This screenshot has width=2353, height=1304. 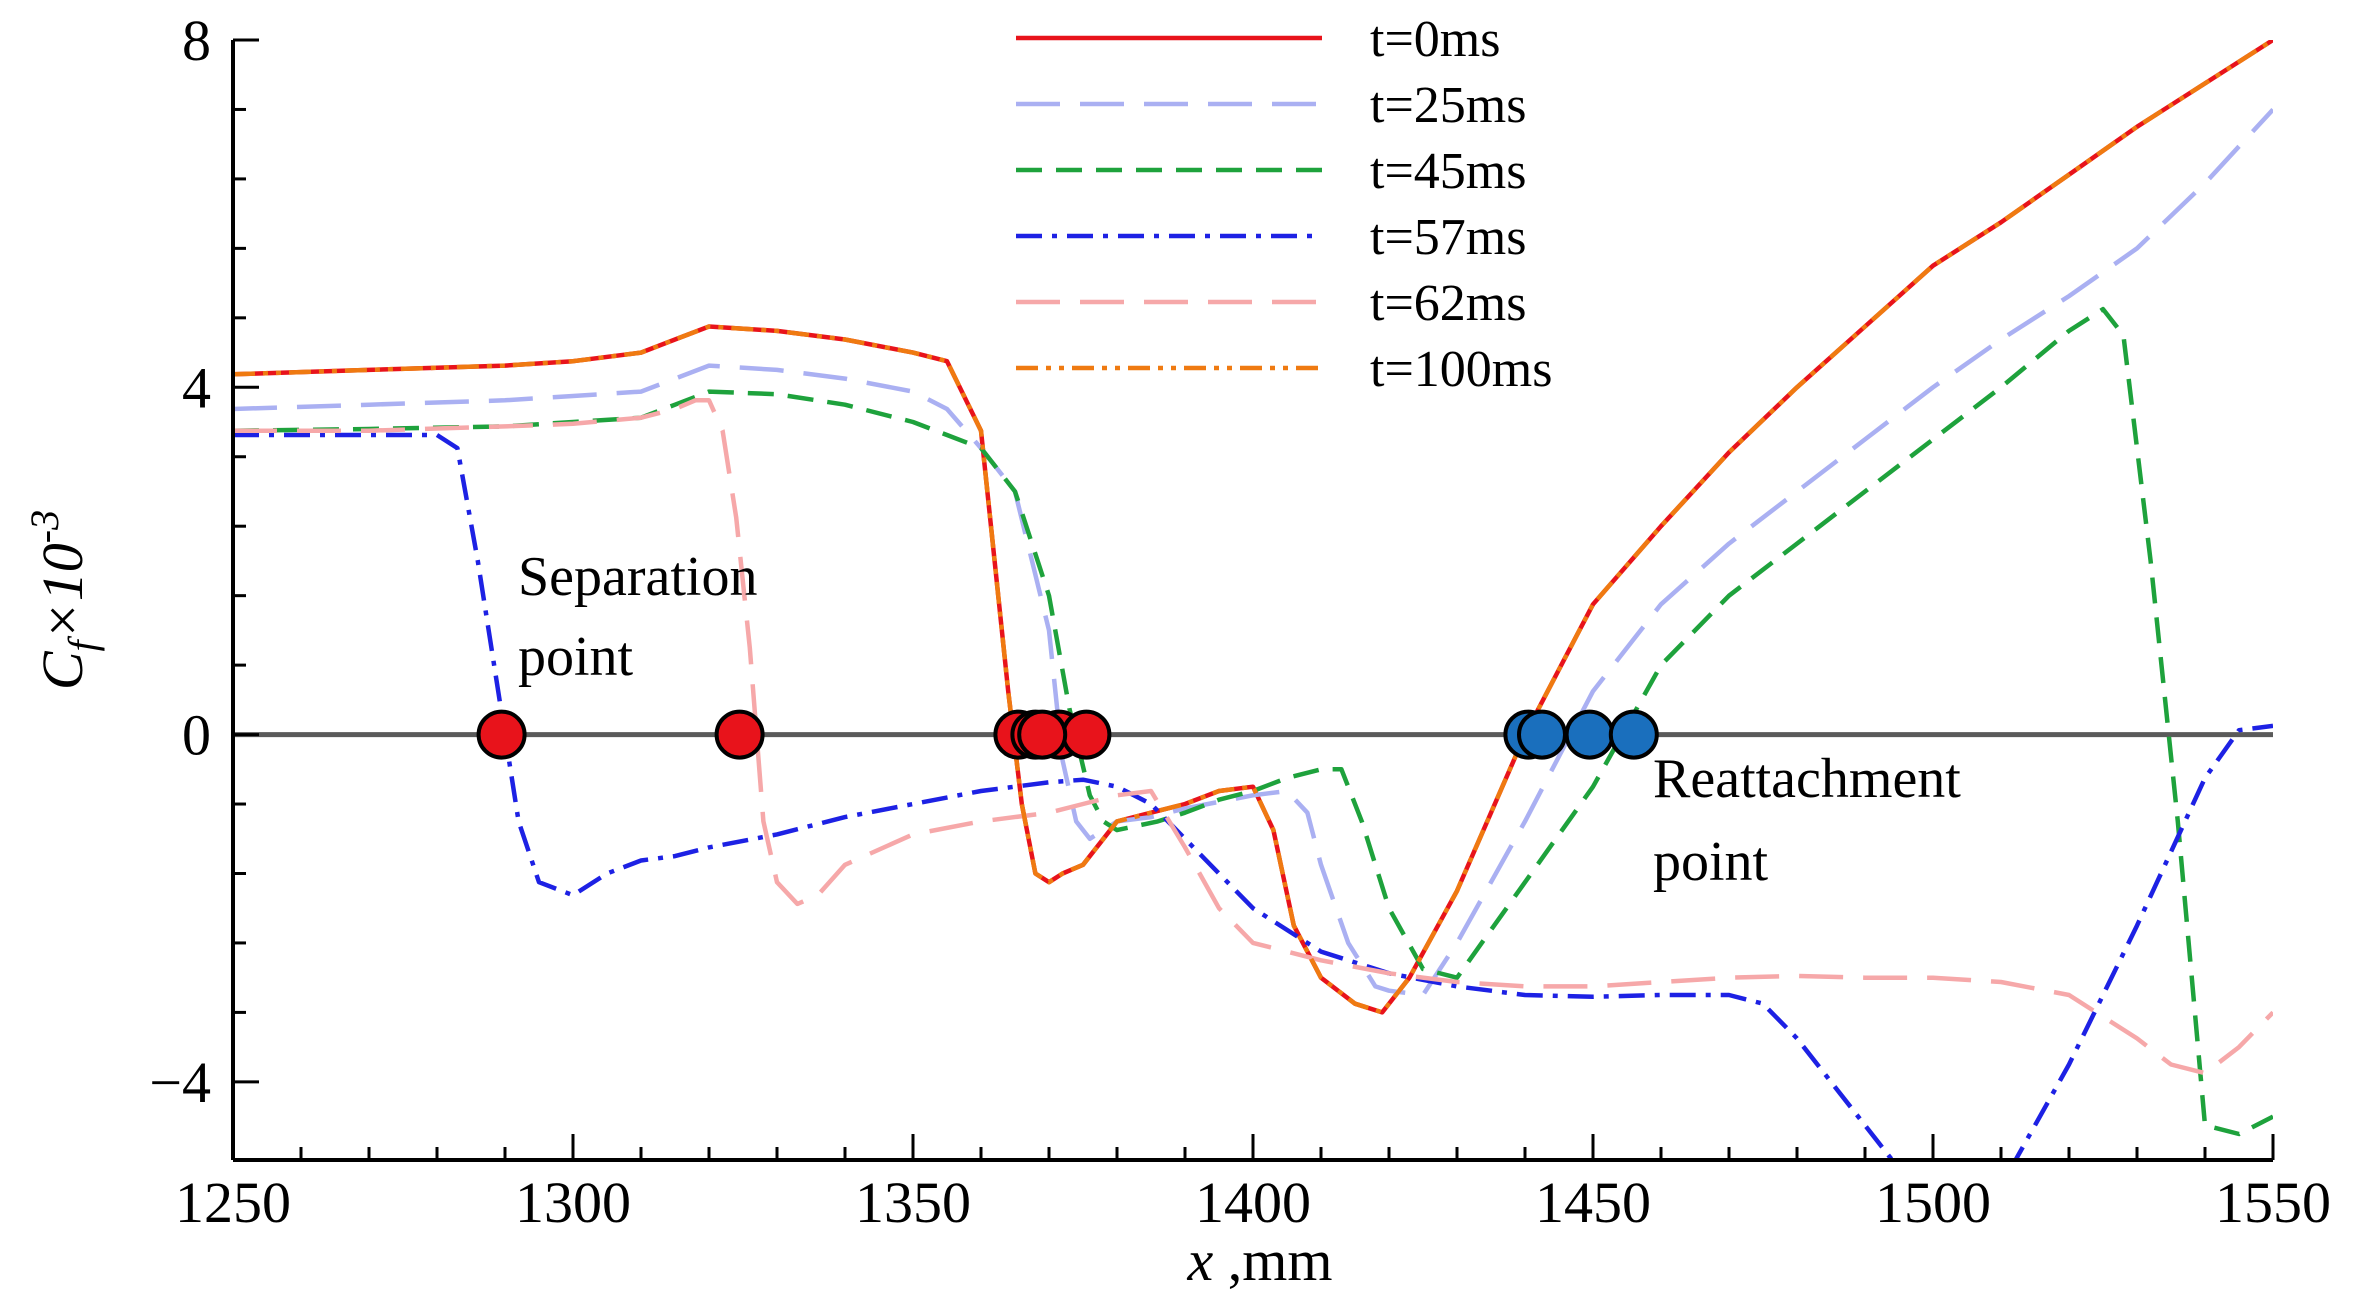 What do you see at coordinates (637, 617) in the screenshot?
I see `separation-annotation: Separation point` at bounding box center [637, 617].